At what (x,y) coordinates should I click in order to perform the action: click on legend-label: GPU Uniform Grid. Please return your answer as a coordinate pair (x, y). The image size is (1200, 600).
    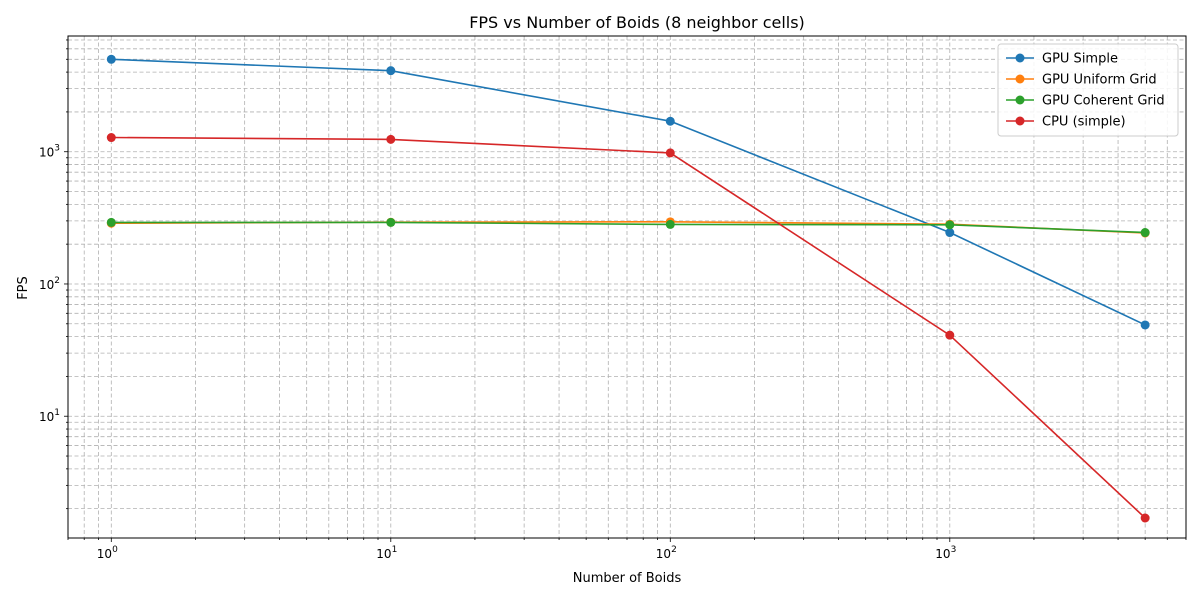
    Looking at the image, I should click on (1099, 80).